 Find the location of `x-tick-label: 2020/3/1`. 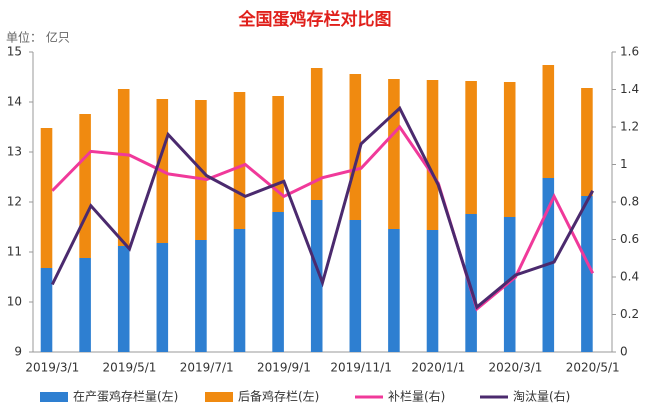

x-tick-label: 2020/3/1 is located at coordinates (516, 368).